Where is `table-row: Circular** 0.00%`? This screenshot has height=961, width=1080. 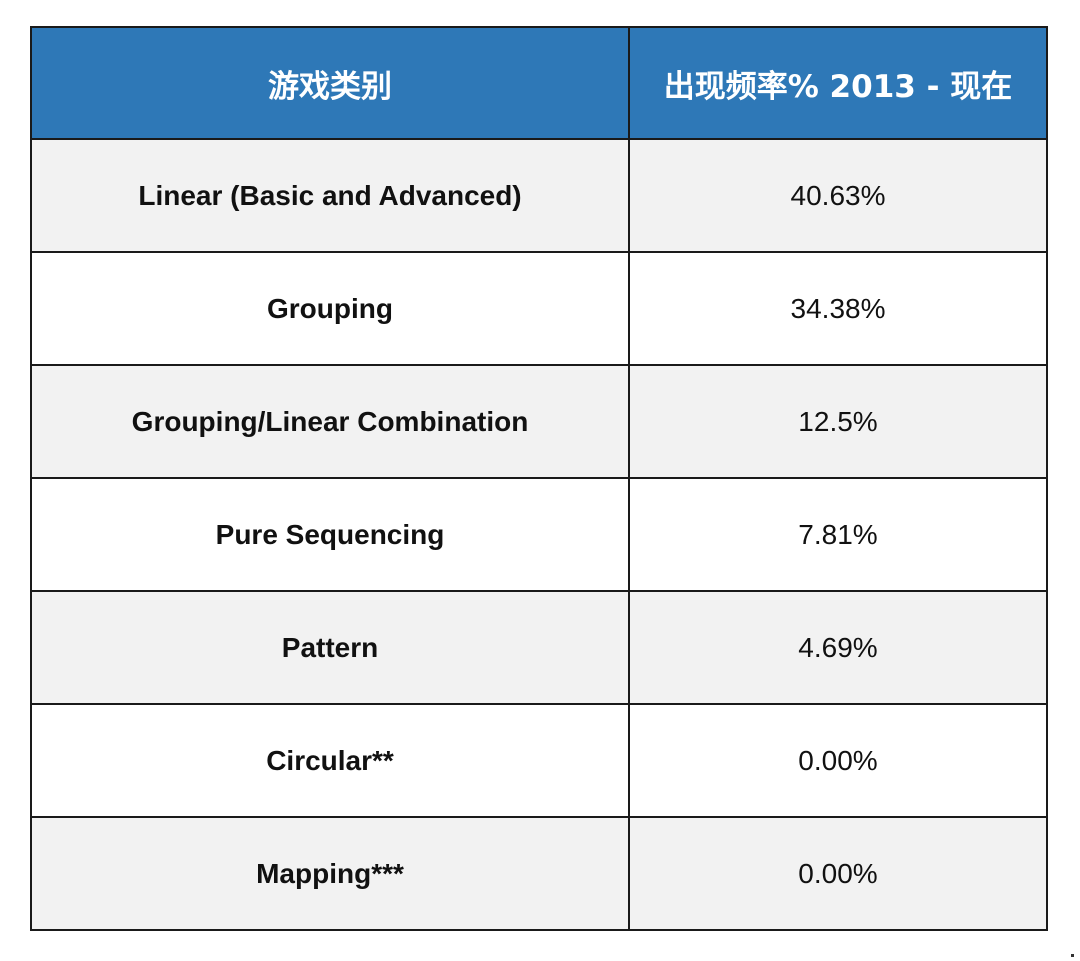 table-row: Circular** 0.00% is located at coordinates (539, 760).